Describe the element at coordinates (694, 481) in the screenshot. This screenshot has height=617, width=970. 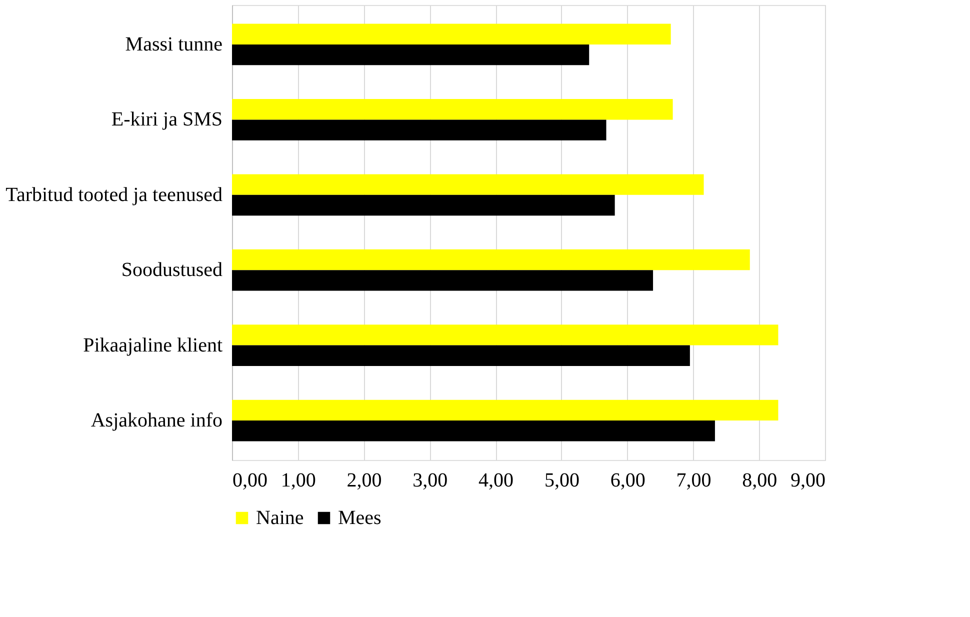
I see `x-tick-label: 7,00` at that location.